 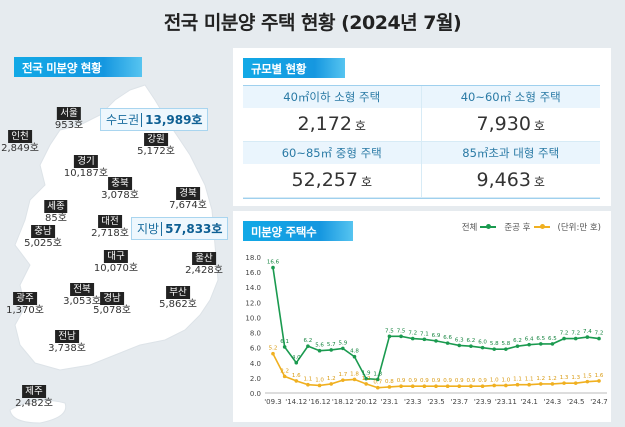 What do you see at coordinates (273, 402) in the screenshot?
I see `x-tick-label: '09.3` at bounding box center [273, 402].